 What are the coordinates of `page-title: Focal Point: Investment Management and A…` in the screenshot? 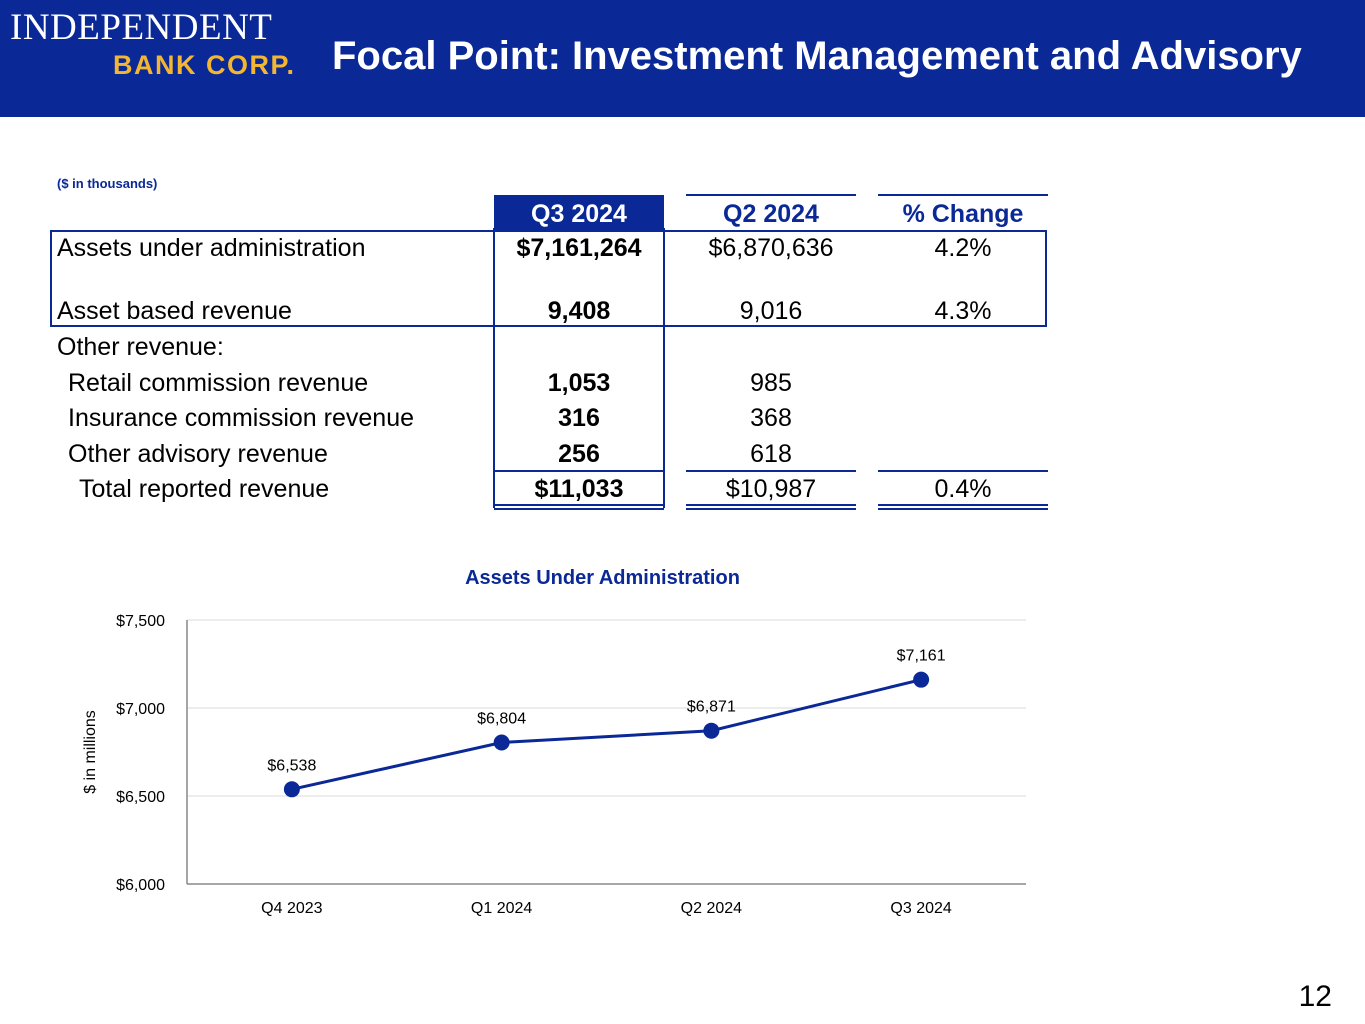 It's located at (817, 56).